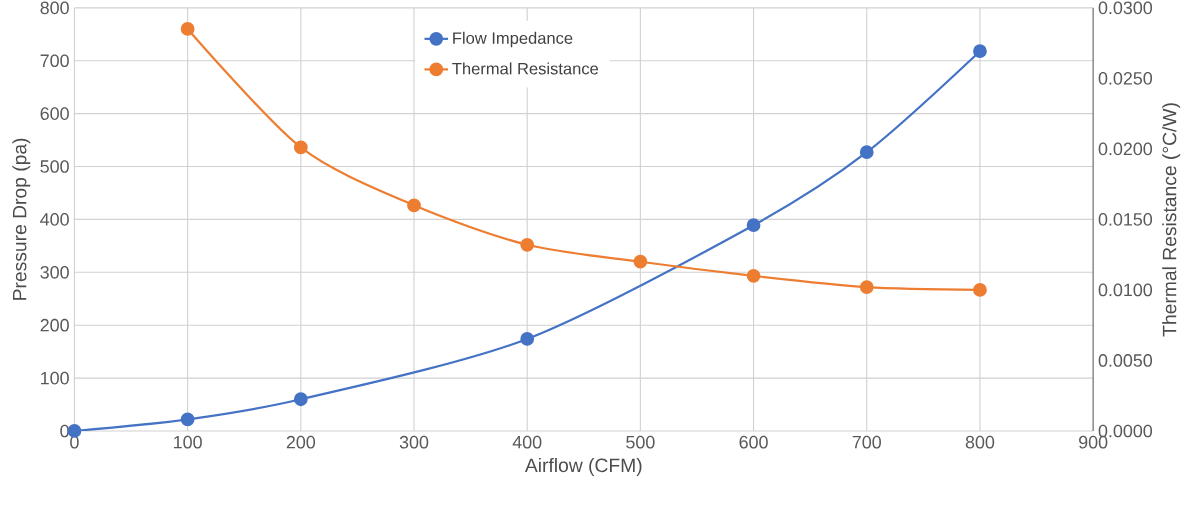  Describe the element at coordinates (1125, 290) in the screenshot. I see `y2-tick-label: 0.0100` at that location.